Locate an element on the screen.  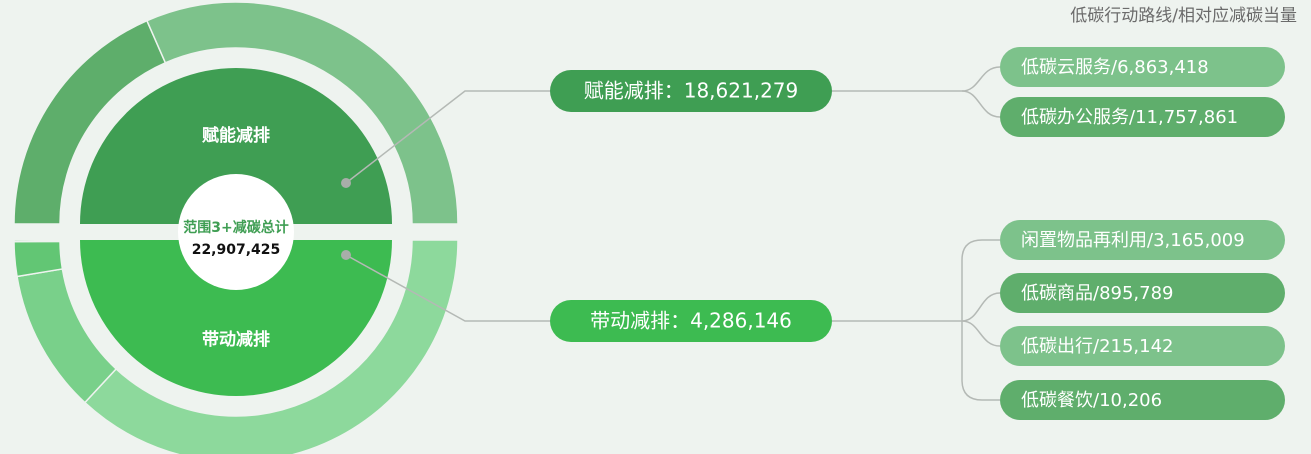
item-pill-label: 低碳出行/215,142 is located at coordinates (1097, 346).